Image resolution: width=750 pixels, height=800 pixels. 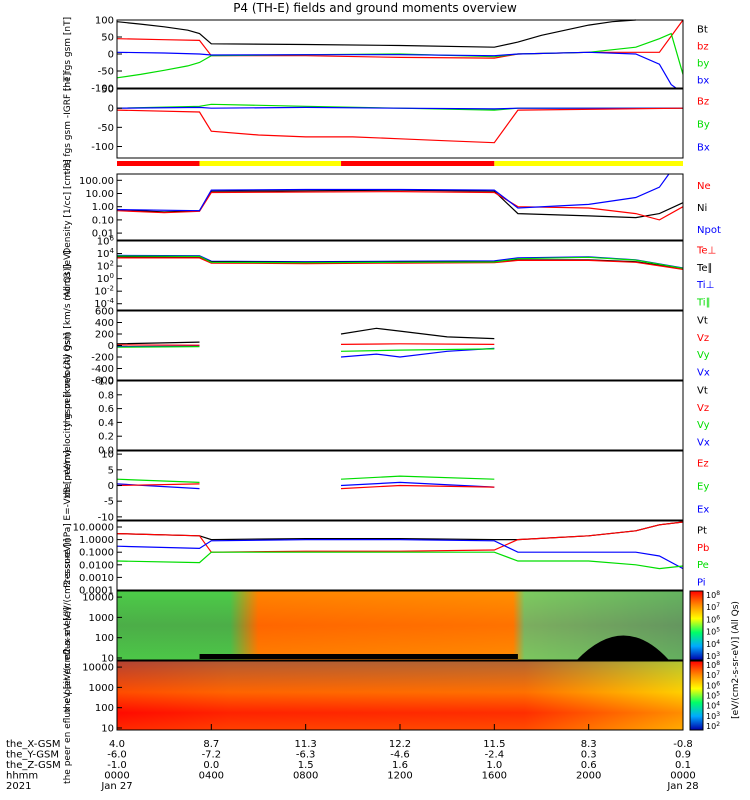 I want to click on time-axis-value: 1.5, so click(x=306, y=765).